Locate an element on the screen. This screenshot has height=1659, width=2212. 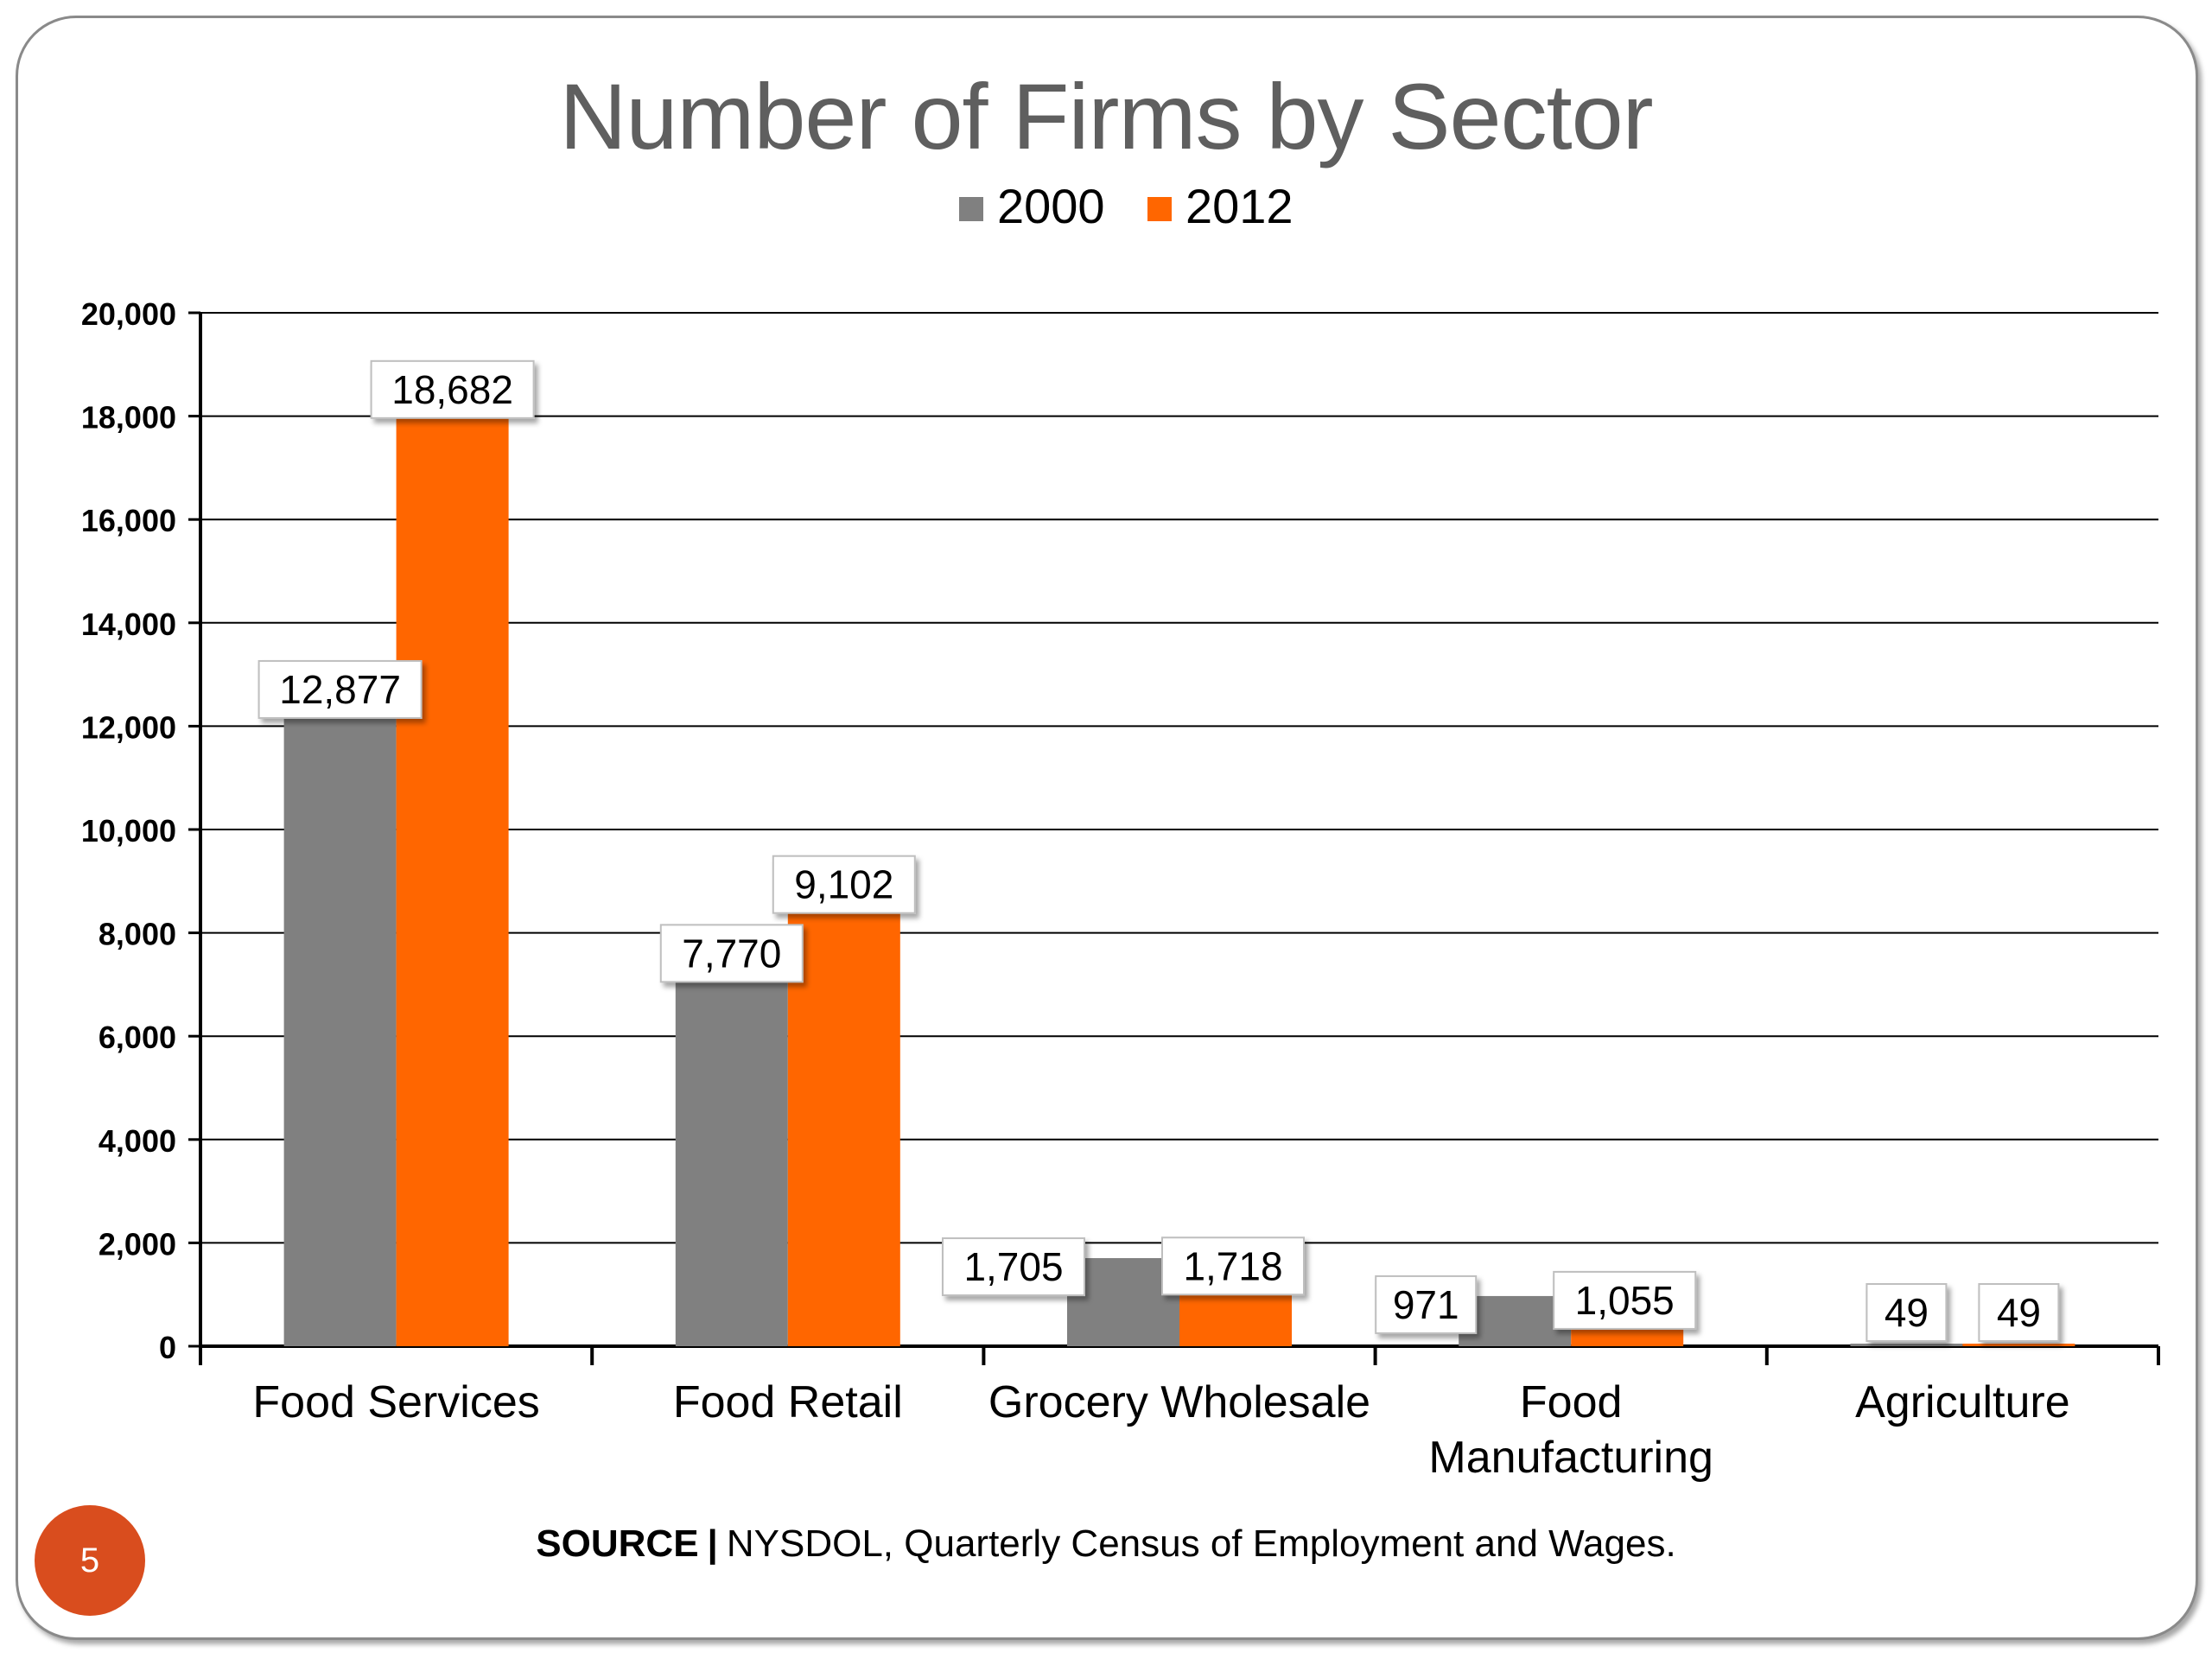
legend-swatch-2000 is located at coordinates (971, 209).